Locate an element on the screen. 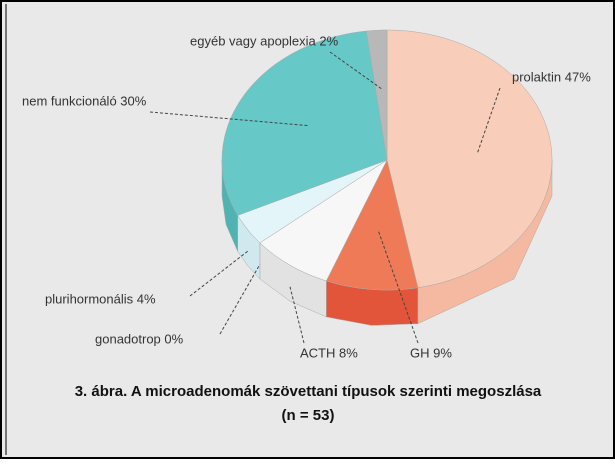  slice-label: plurihormonális 4% is located at coordinates (100, 298).